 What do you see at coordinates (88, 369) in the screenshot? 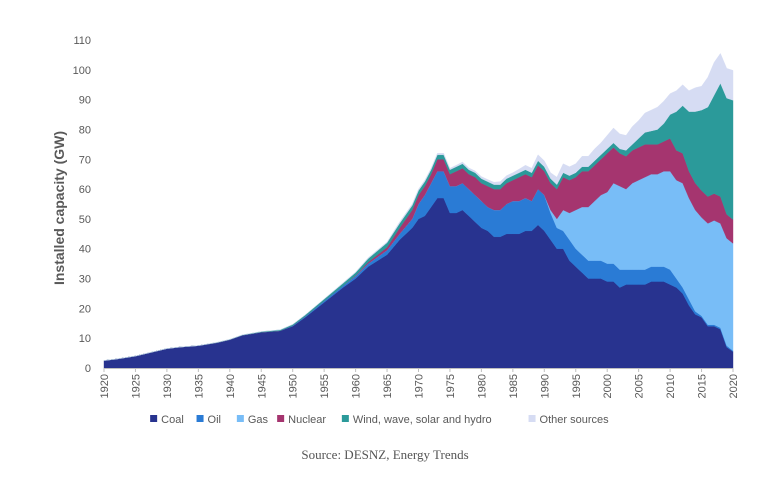
I see `y-tick-label: 0` at bounding box center [88, 369].